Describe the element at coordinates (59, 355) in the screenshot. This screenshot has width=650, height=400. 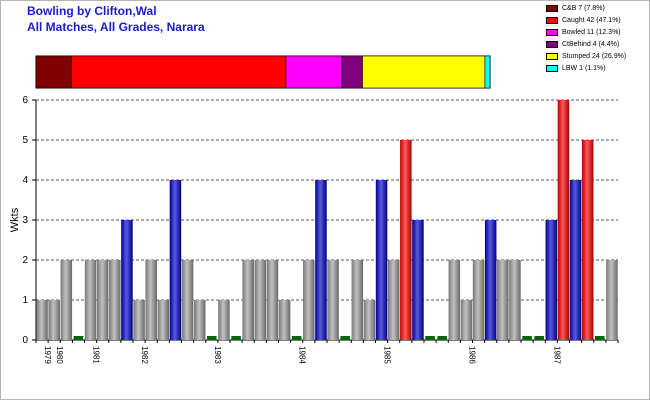
I see `x-tick-label: 1980` at that location.